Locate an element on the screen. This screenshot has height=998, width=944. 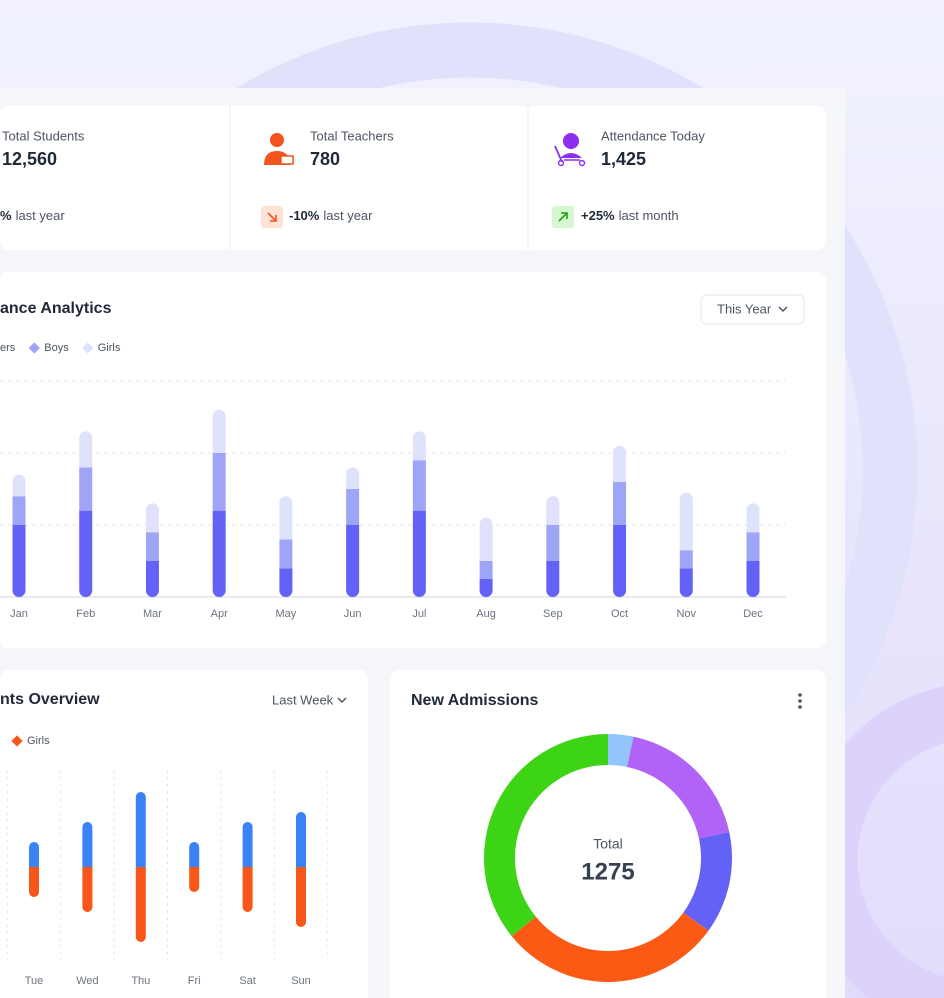
stat-label: Total Teachers is located at coordinates (352, 135).